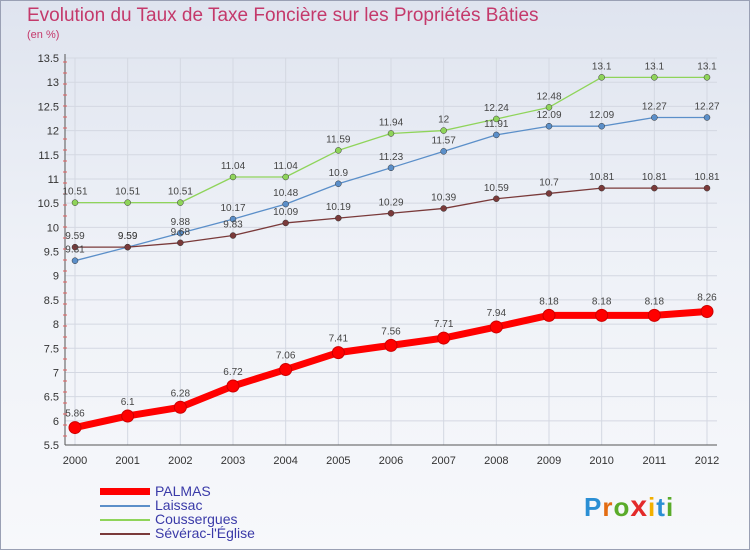 This screenshot has height=550, width=750. I want to click on y-tick-label: 7, so click(56, 373).